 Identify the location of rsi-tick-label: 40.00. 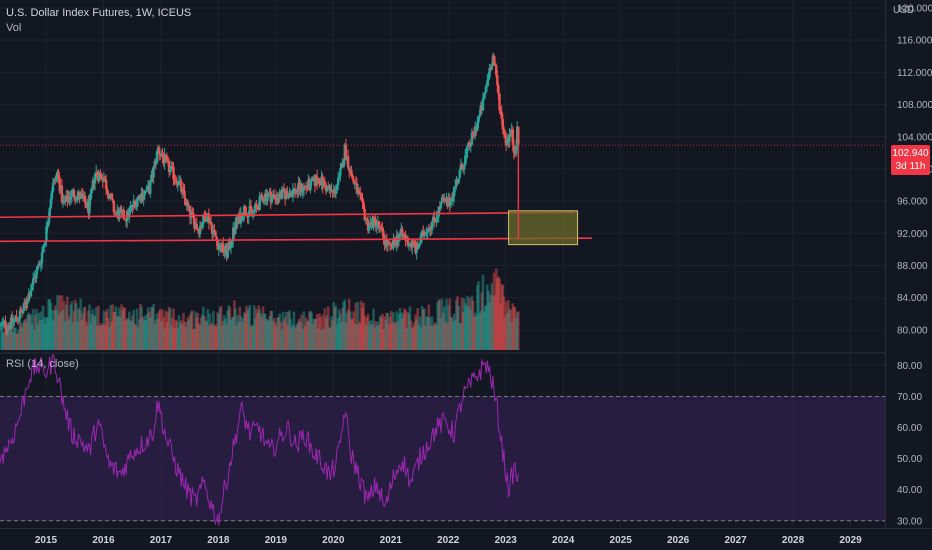
(909, 490).